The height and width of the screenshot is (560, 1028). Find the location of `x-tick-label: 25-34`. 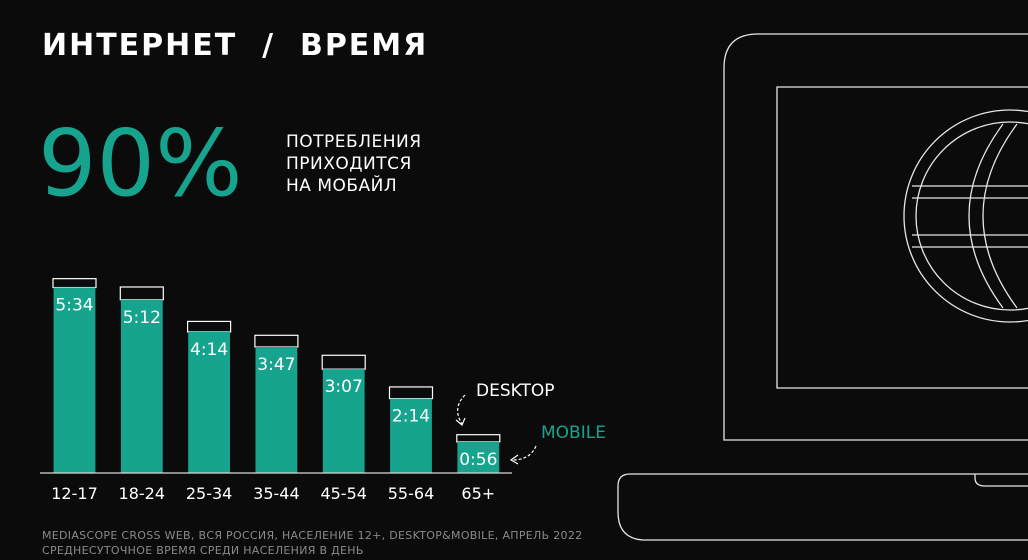

x-tick-label: 25-34 is located at coordinates (209, 493).